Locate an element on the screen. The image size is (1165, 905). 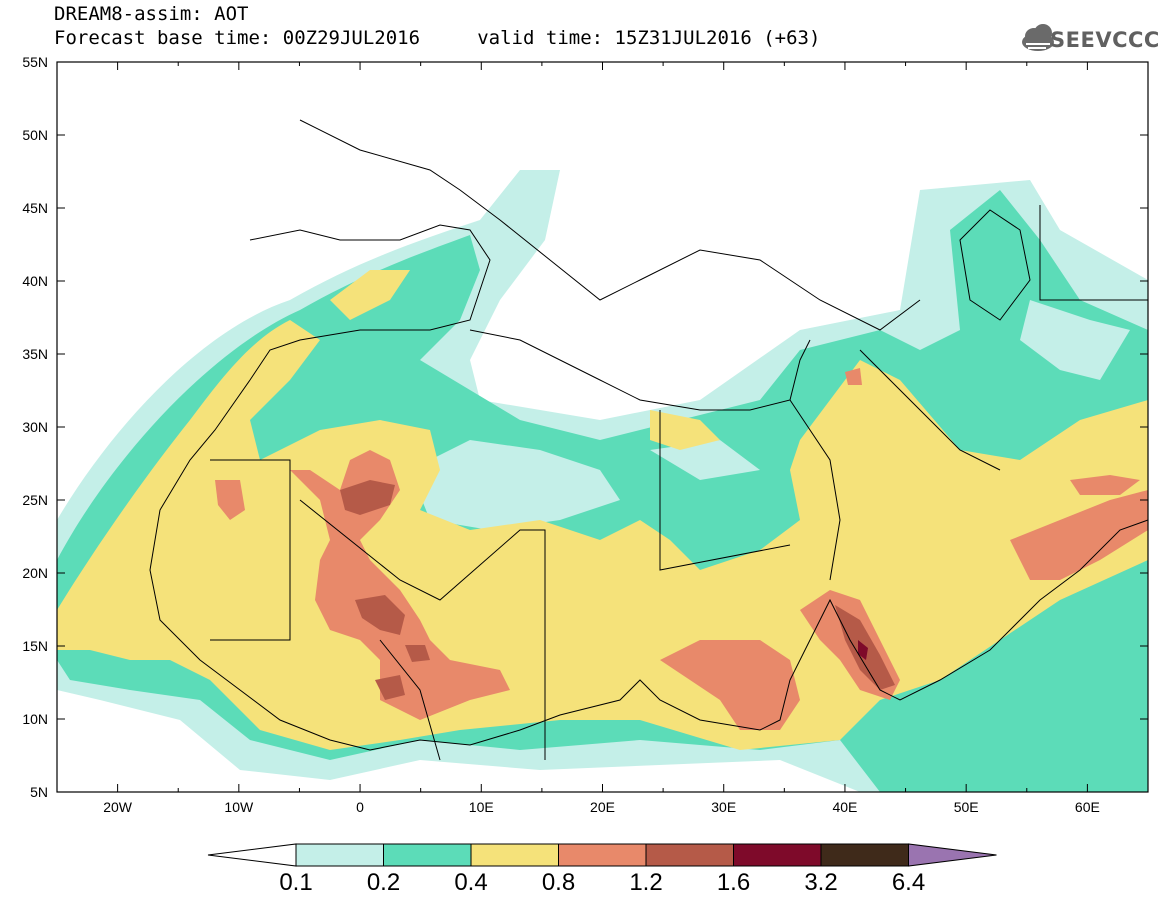
lat-tick-label: 45N is located at coordinates (35, 208).